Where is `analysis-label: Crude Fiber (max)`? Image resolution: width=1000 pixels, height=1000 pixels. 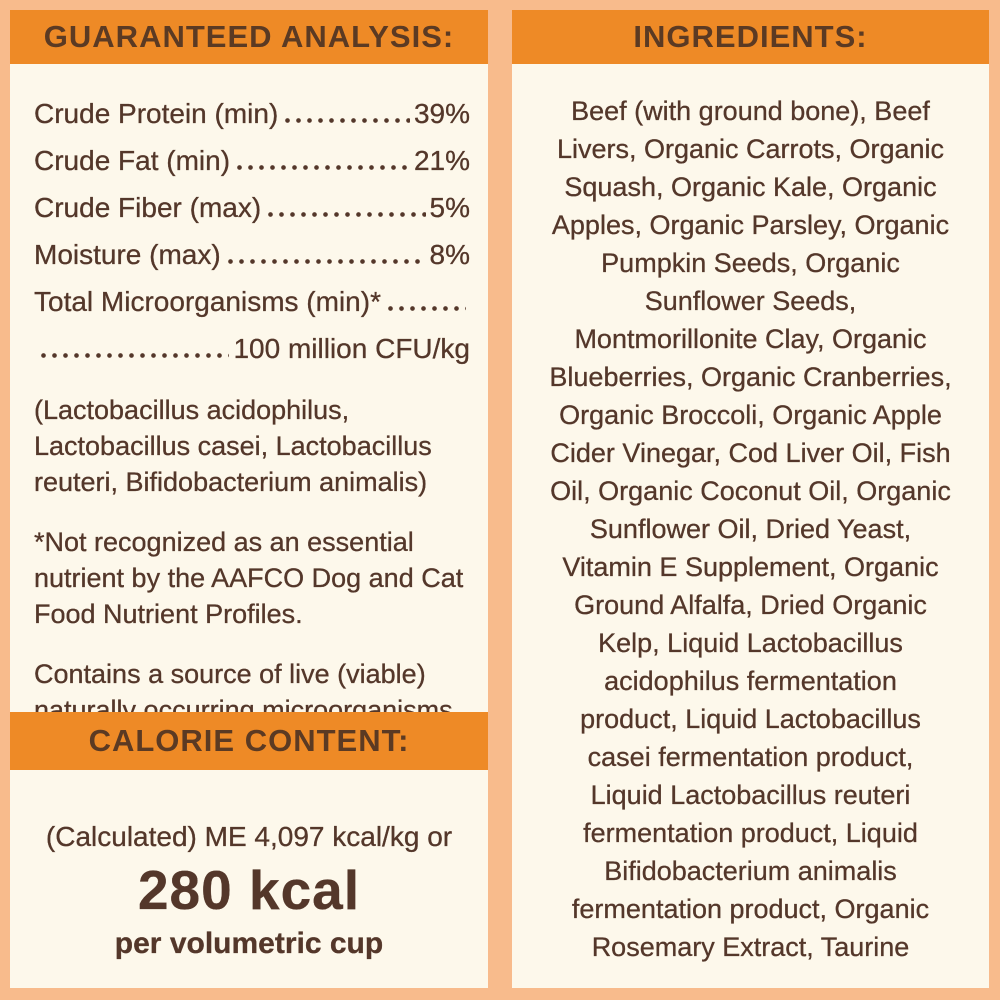
analysis-label: Crude Fiber (max) is located at coordinates (148, 207).